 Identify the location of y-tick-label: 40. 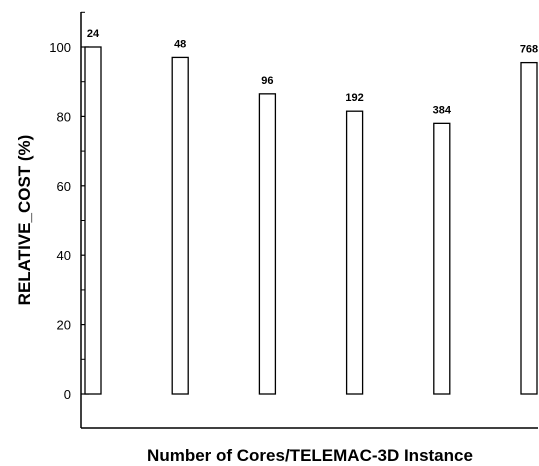
(64, 255).